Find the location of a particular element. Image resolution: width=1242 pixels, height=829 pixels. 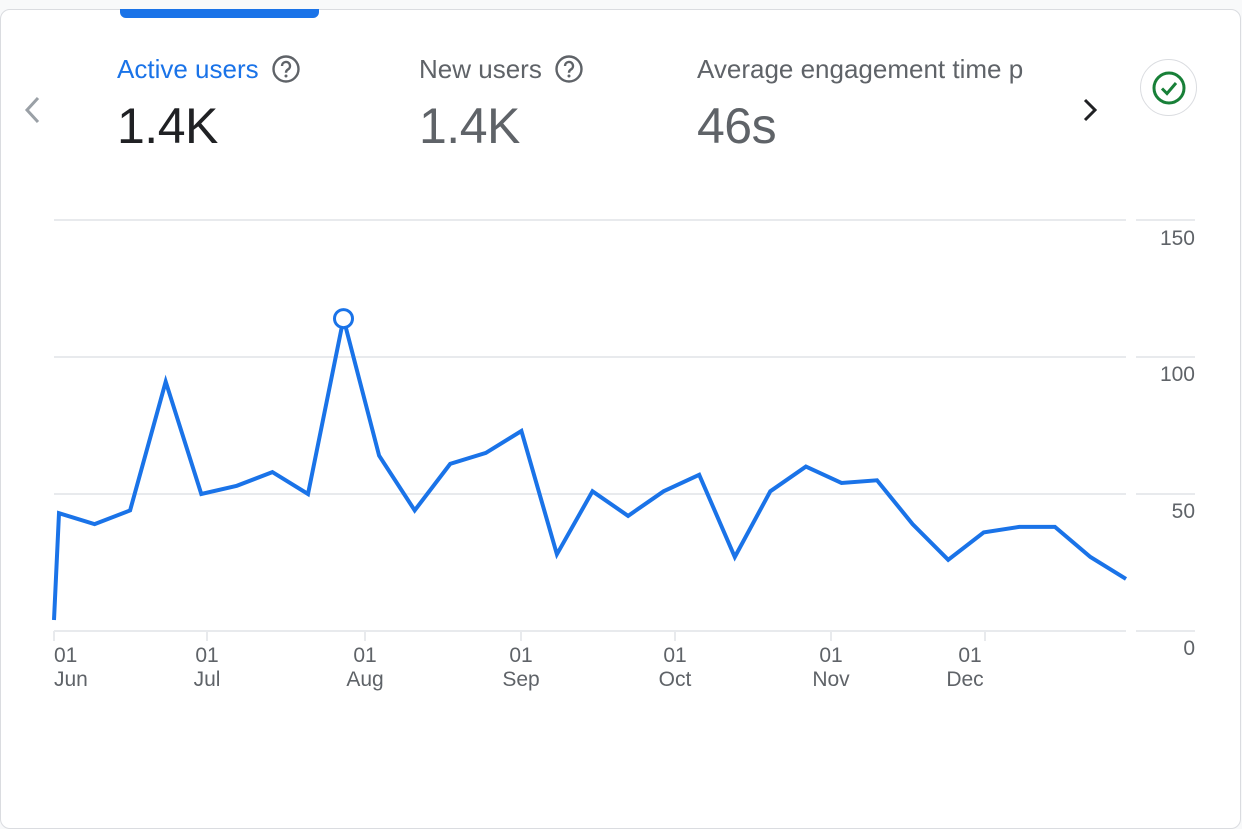

x-tick-month: Sep is located at coordinates (520, 679).